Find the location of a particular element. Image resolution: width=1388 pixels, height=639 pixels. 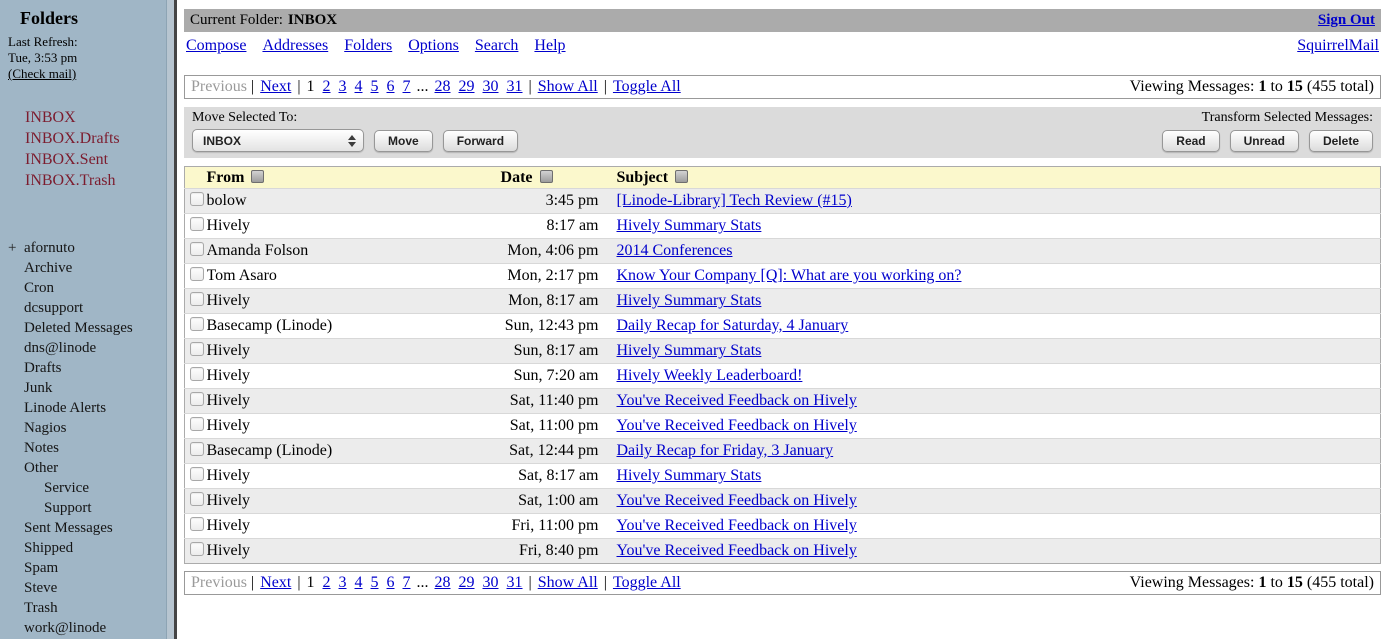

frame-divider-handle is located at coordinates (171, 319).